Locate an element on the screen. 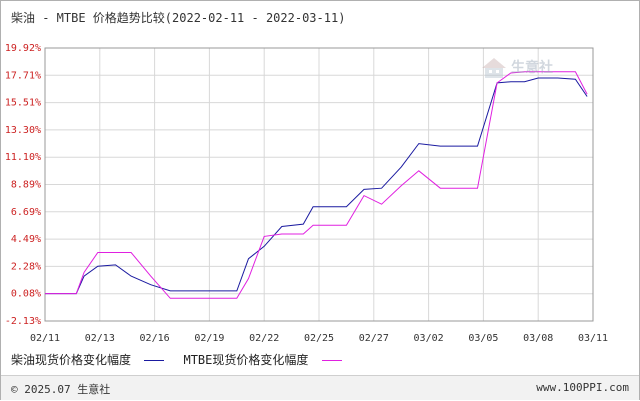 This screenshot has width=640, height=401. watermark: 生意社 is located at coordinates (536, 68).